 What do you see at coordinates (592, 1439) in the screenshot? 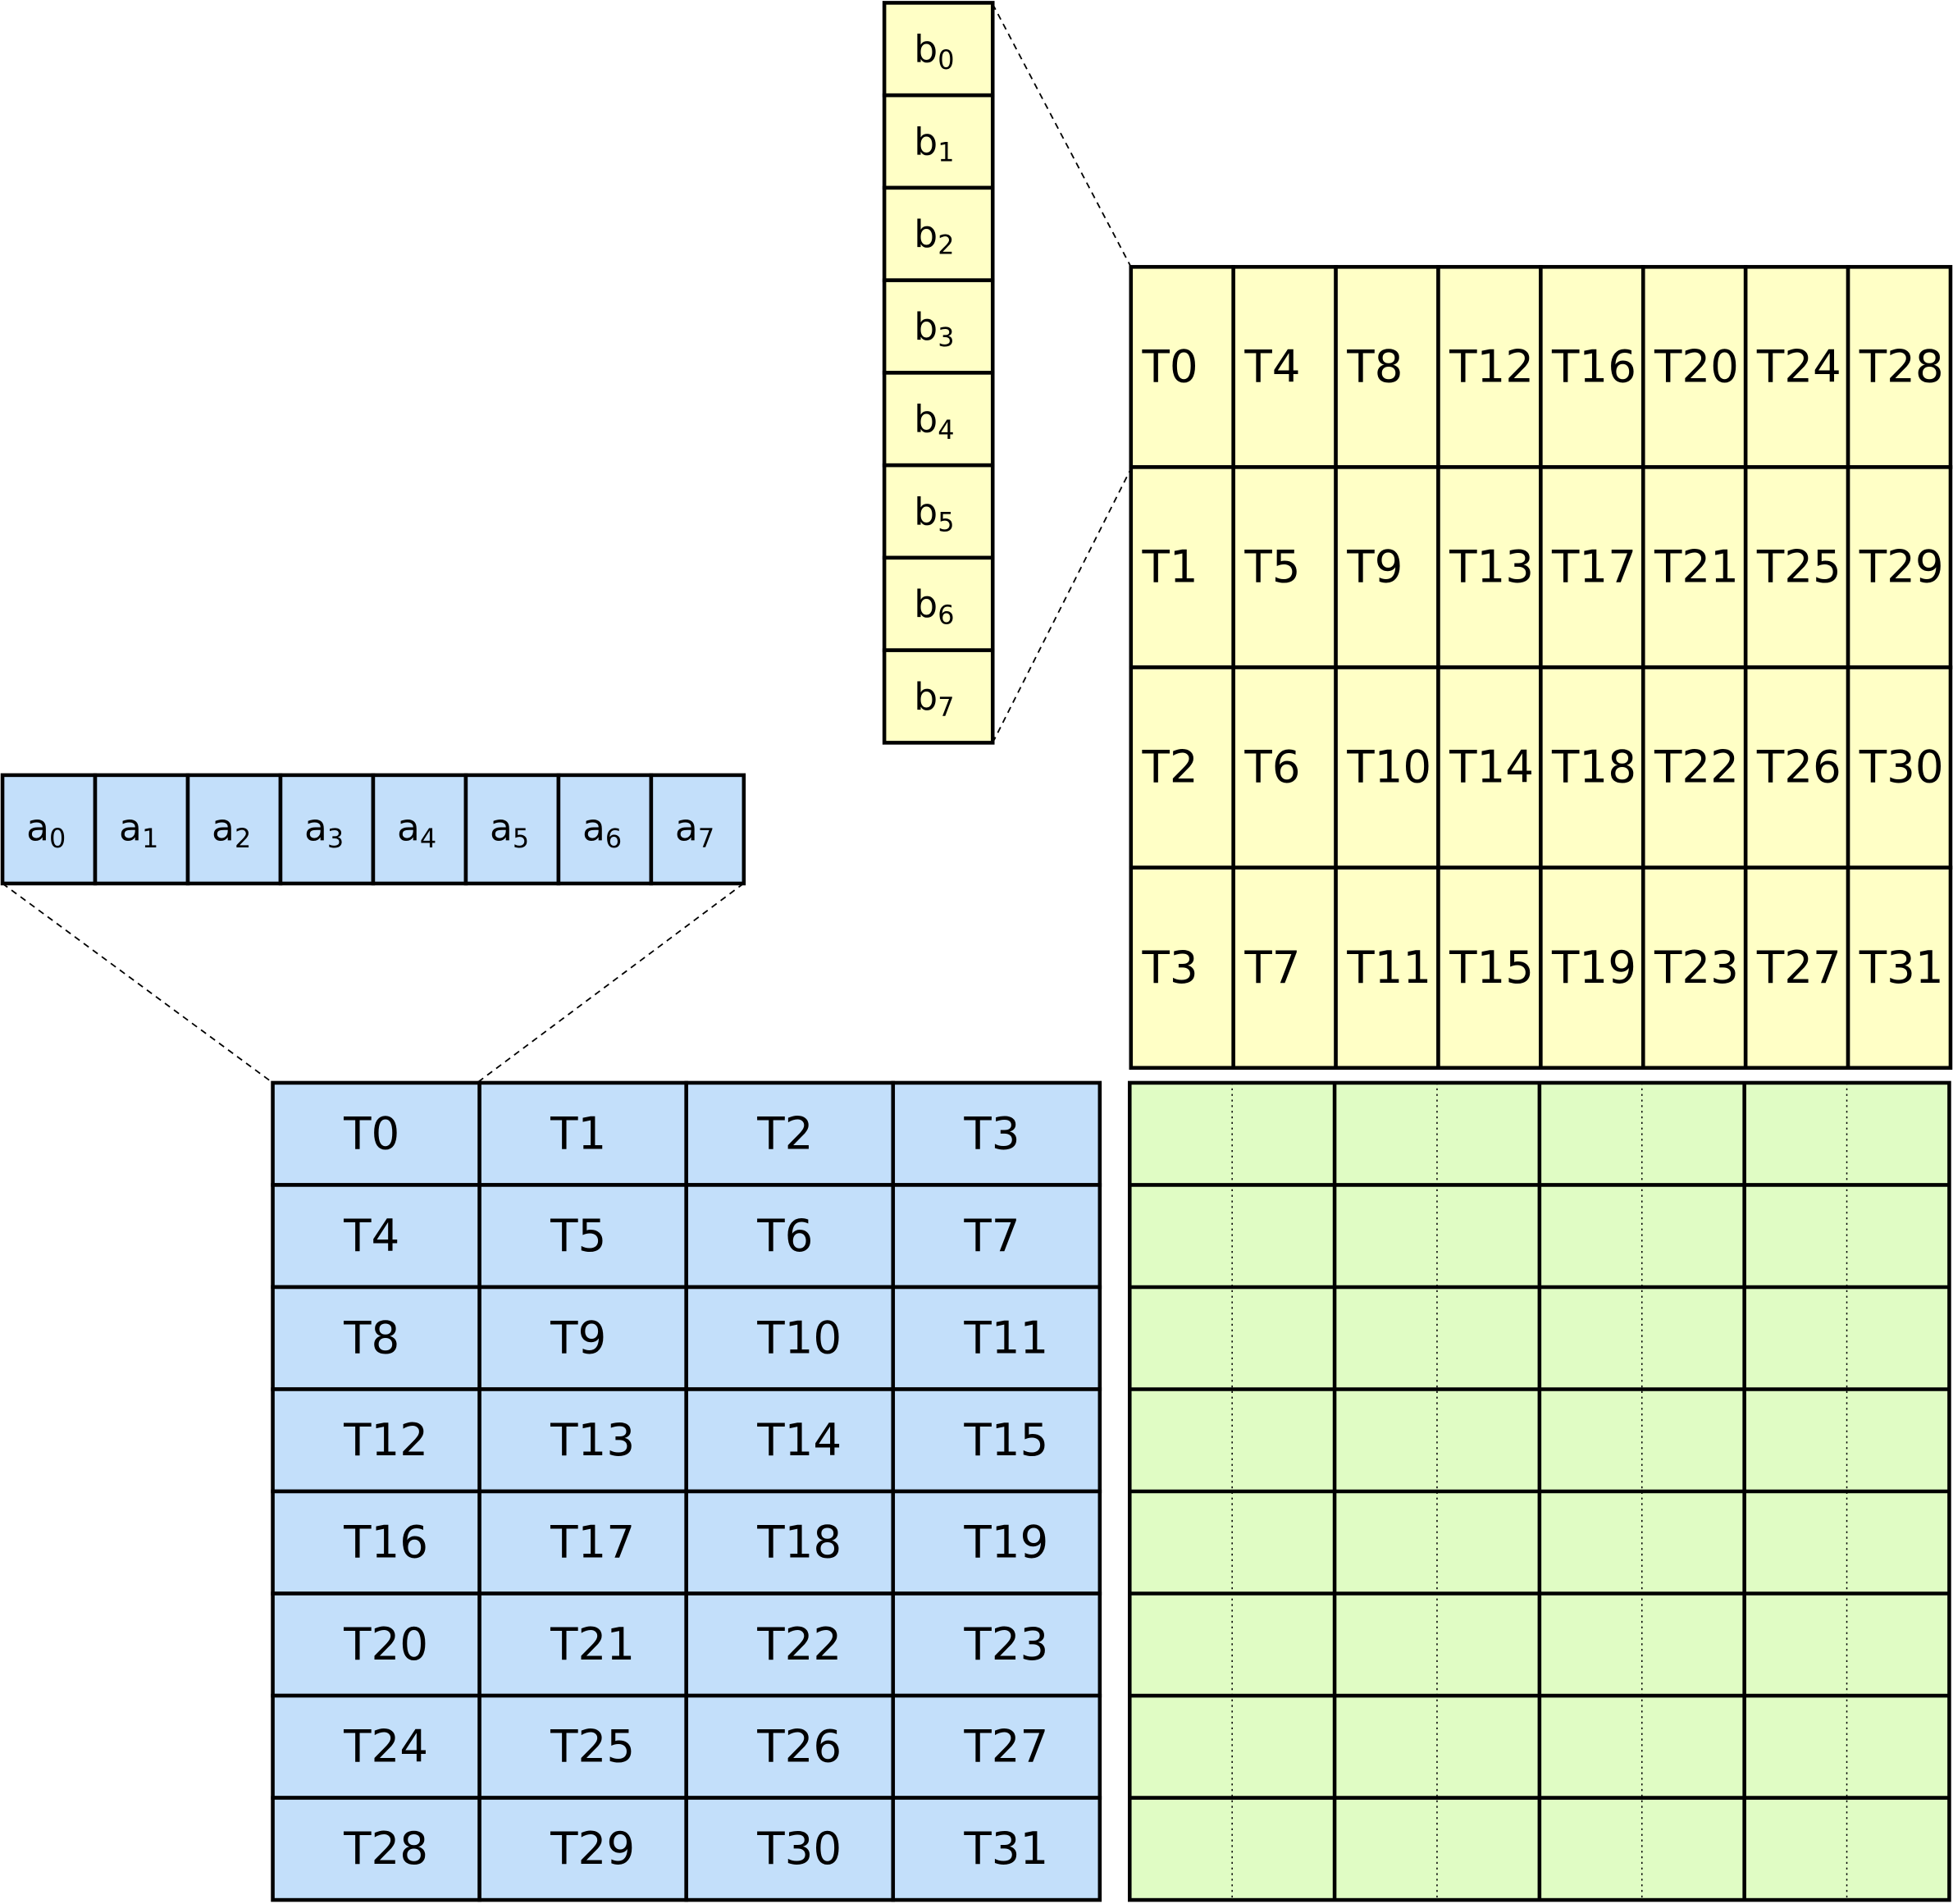
I see `thread-label: T13` at bounding box center [592, 1439].